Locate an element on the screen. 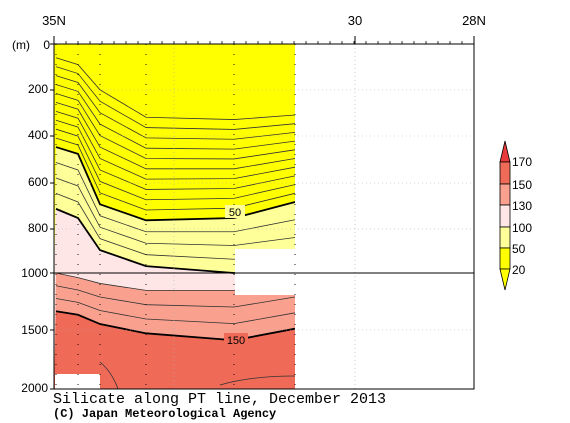  y-tick-label-0: 0 is located at coordinates (46, 45).